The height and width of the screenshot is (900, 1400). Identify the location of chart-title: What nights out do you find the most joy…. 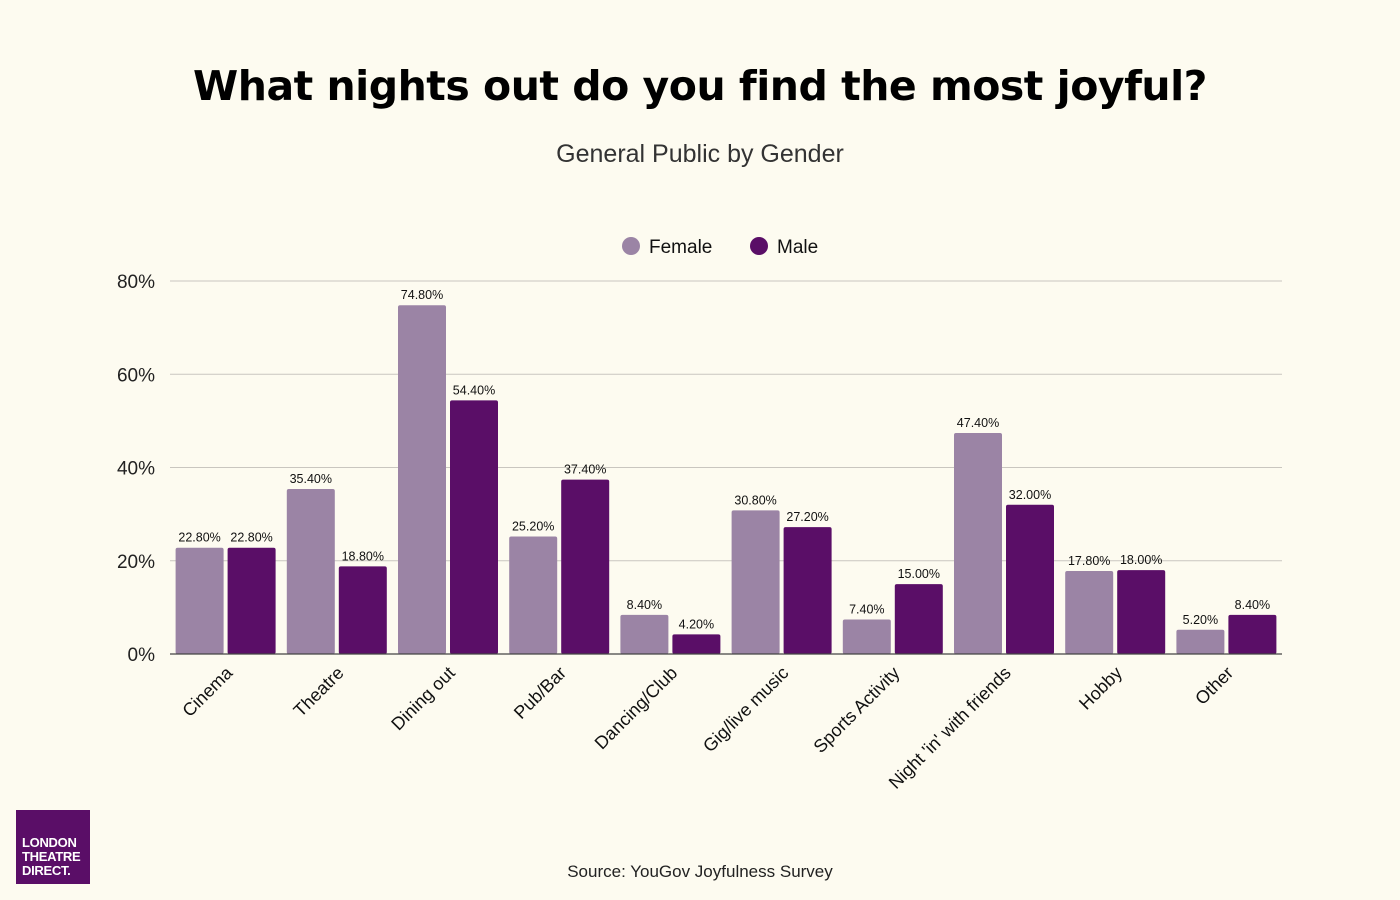
(700, 86).